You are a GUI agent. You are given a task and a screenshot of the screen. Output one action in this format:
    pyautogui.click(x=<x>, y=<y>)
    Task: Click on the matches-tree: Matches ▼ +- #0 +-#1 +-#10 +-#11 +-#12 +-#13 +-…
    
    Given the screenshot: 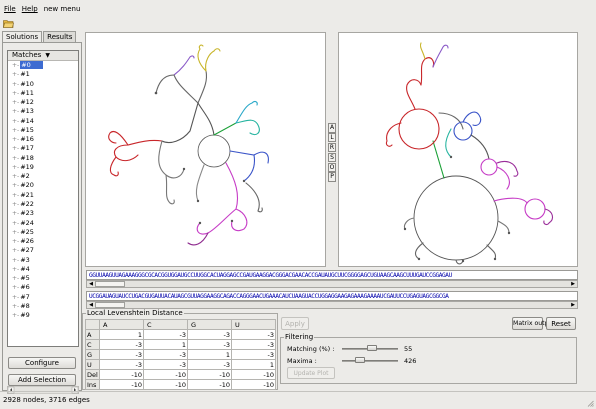 What is the action you would take?
    pyautogui.click(x=43, y=198)
    